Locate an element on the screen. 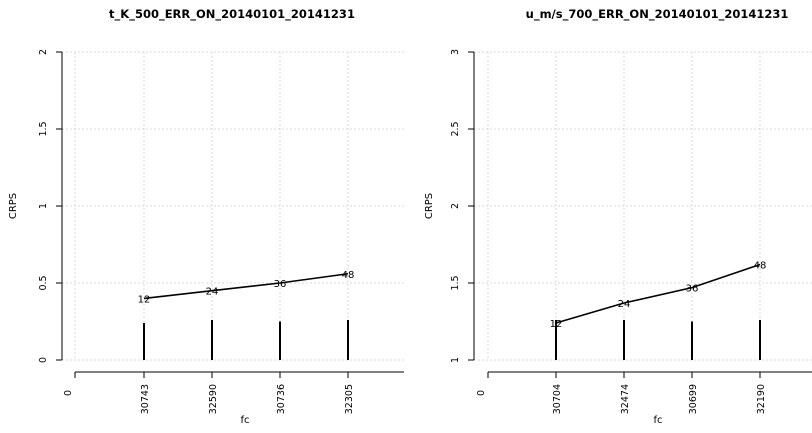  panel2-y-tick-label: 1 is located at coordinates (455, 360).